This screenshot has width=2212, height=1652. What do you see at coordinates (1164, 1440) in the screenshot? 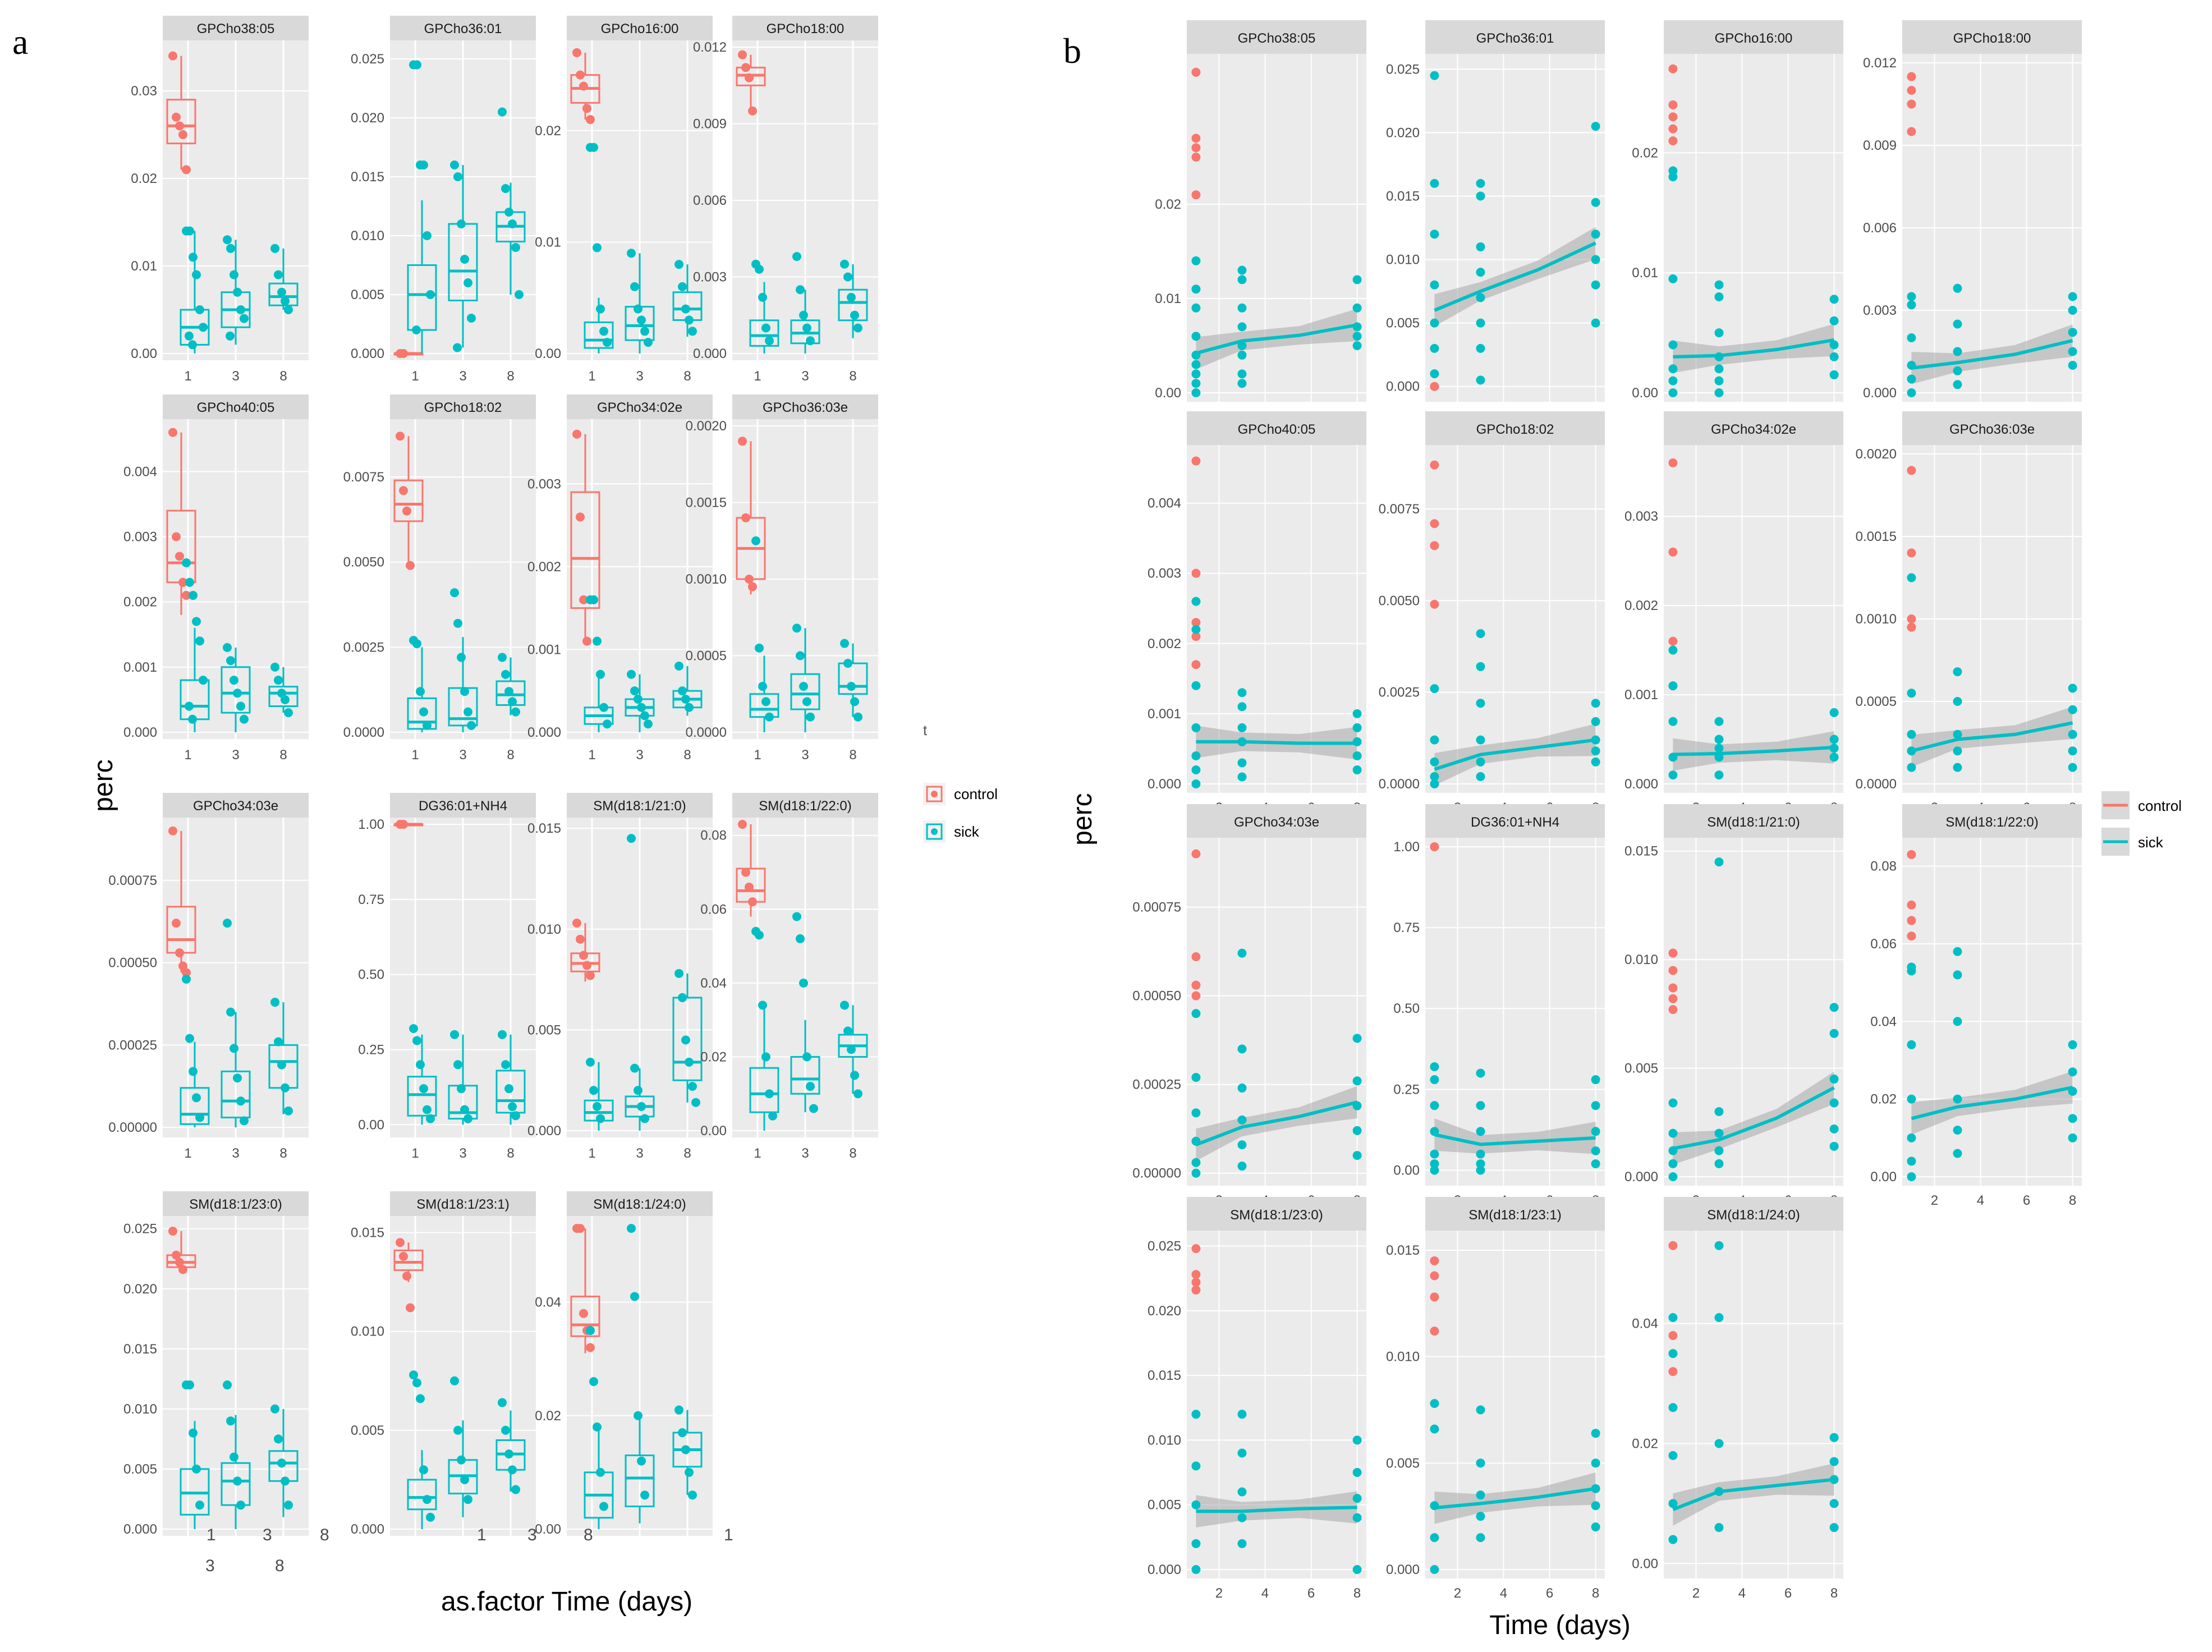
I see `y-tick-label: 0.010` at bounding box center [1164, 1440].